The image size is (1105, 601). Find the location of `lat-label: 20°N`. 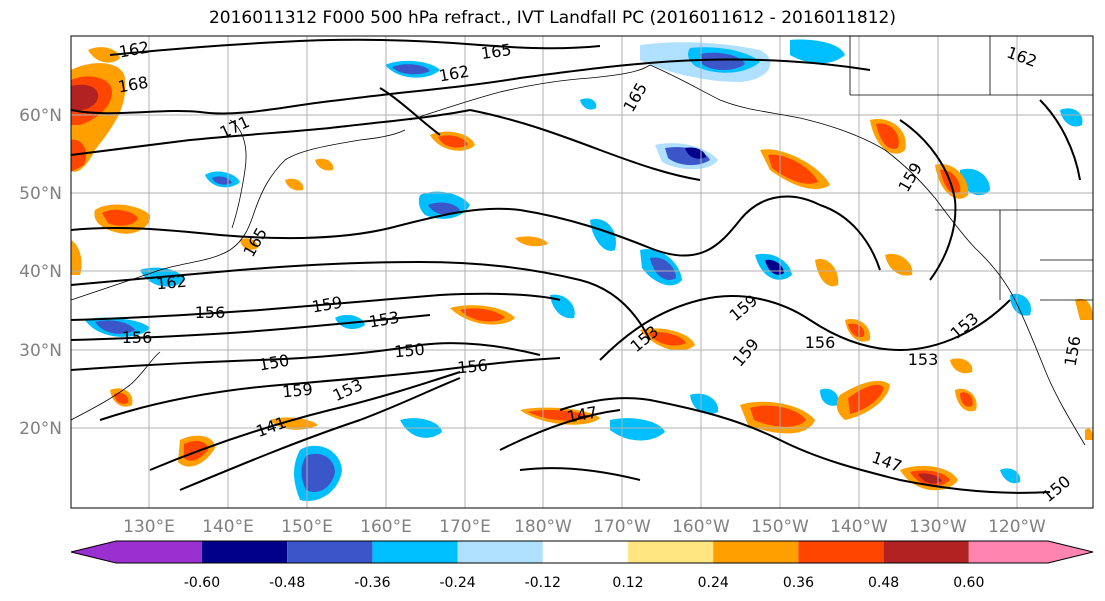

lat-label: 20°N is located at coordinates (40, 429).